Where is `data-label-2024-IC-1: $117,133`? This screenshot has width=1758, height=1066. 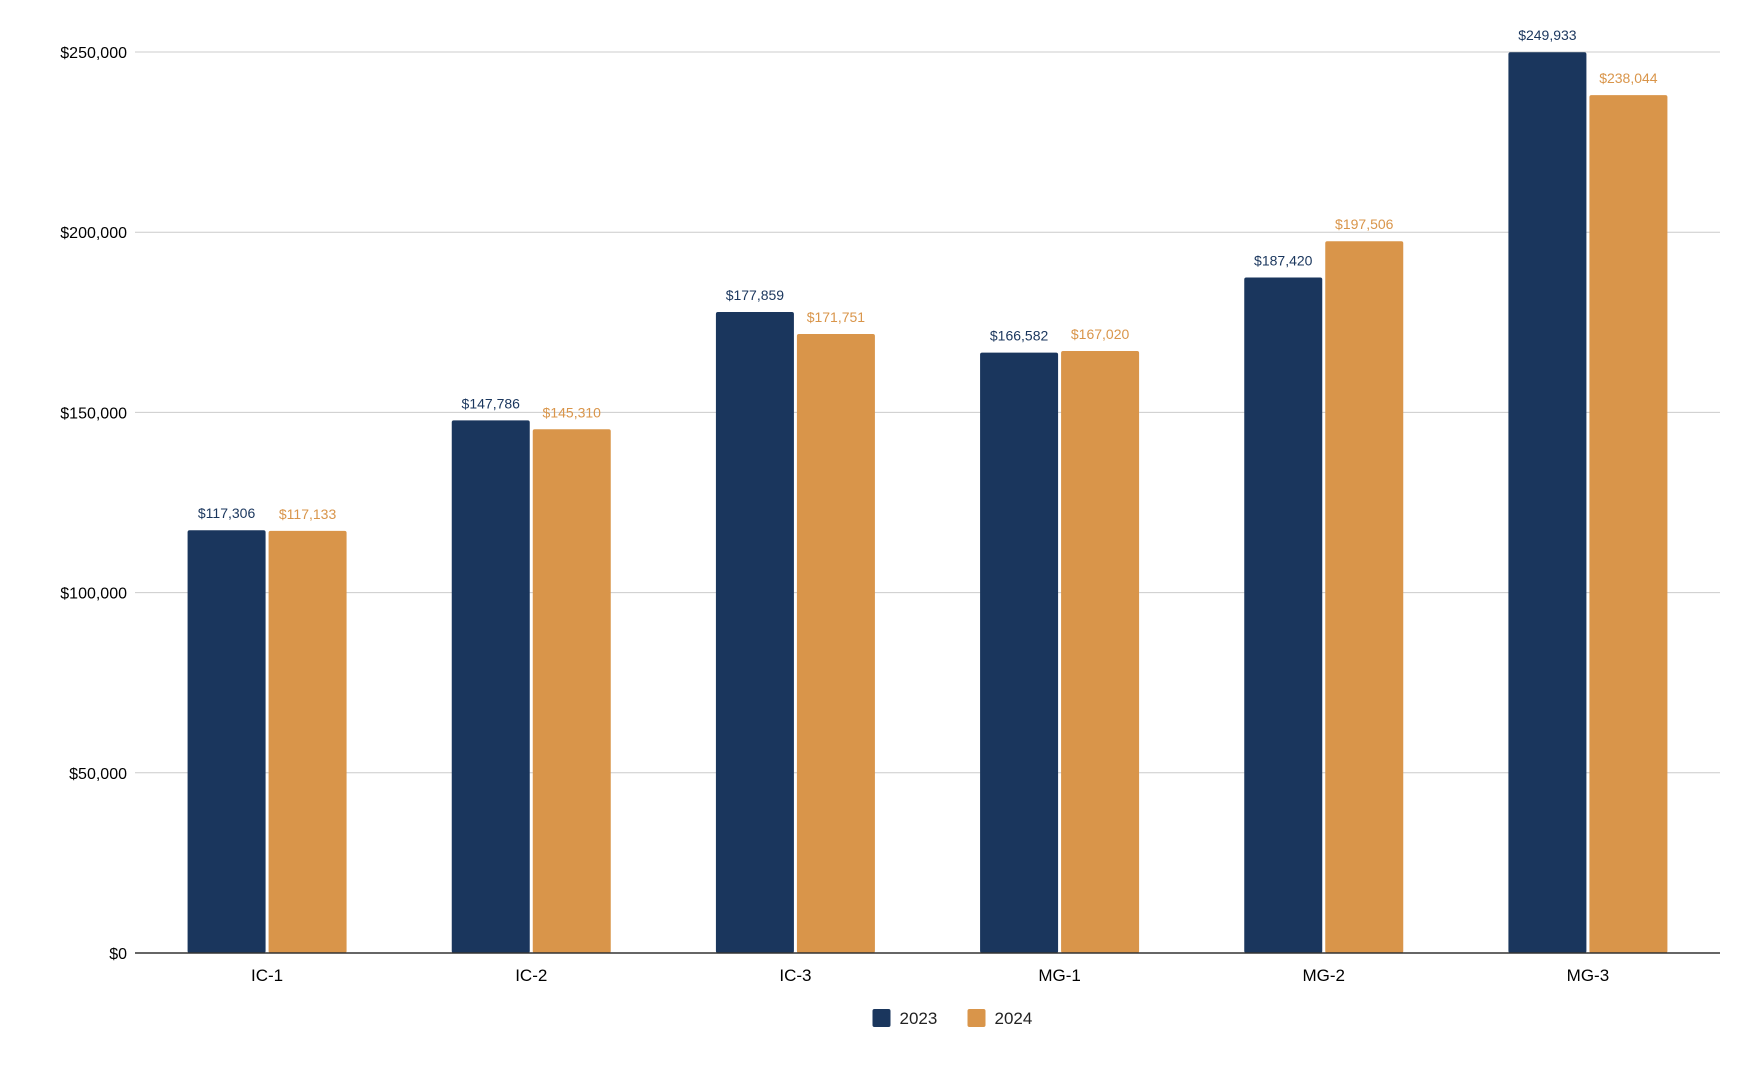
data-label-2024-IC-1: $117,133 is located at coordinates (308, 514).